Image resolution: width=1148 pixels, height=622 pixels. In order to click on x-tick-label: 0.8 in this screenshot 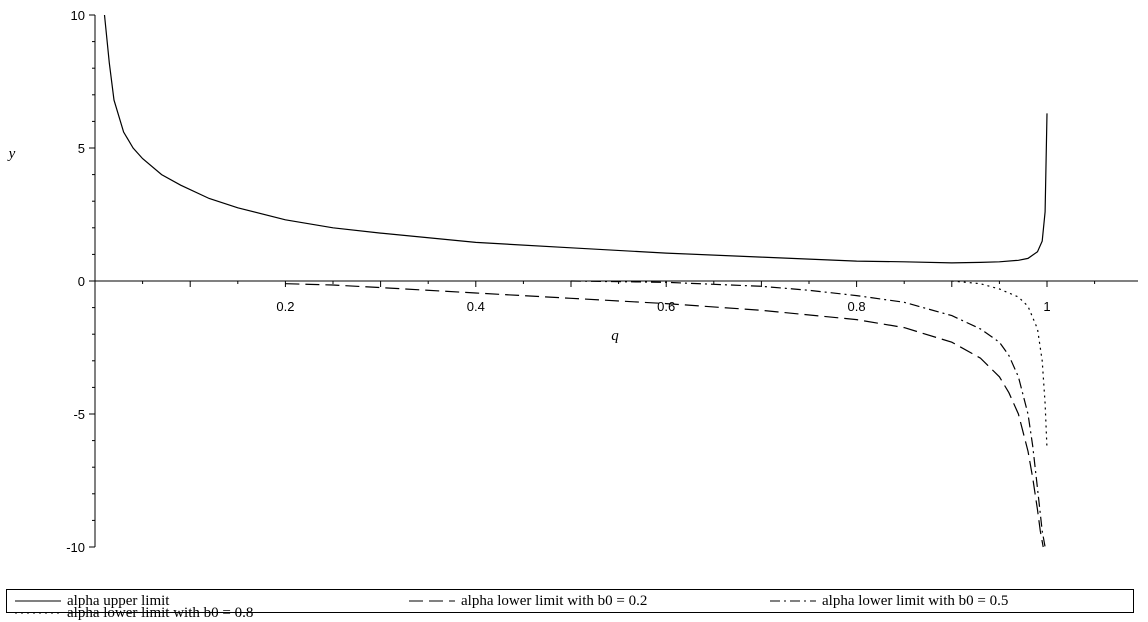, I will do `click(857, 306)`.